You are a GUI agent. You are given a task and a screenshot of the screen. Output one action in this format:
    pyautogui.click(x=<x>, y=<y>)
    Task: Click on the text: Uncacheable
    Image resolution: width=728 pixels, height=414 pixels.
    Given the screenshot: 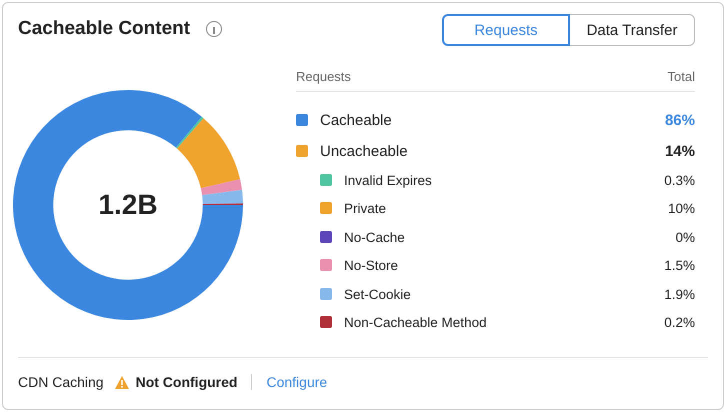 What is the action you would take?
    pyautogui.click(x=364, y=151)
    